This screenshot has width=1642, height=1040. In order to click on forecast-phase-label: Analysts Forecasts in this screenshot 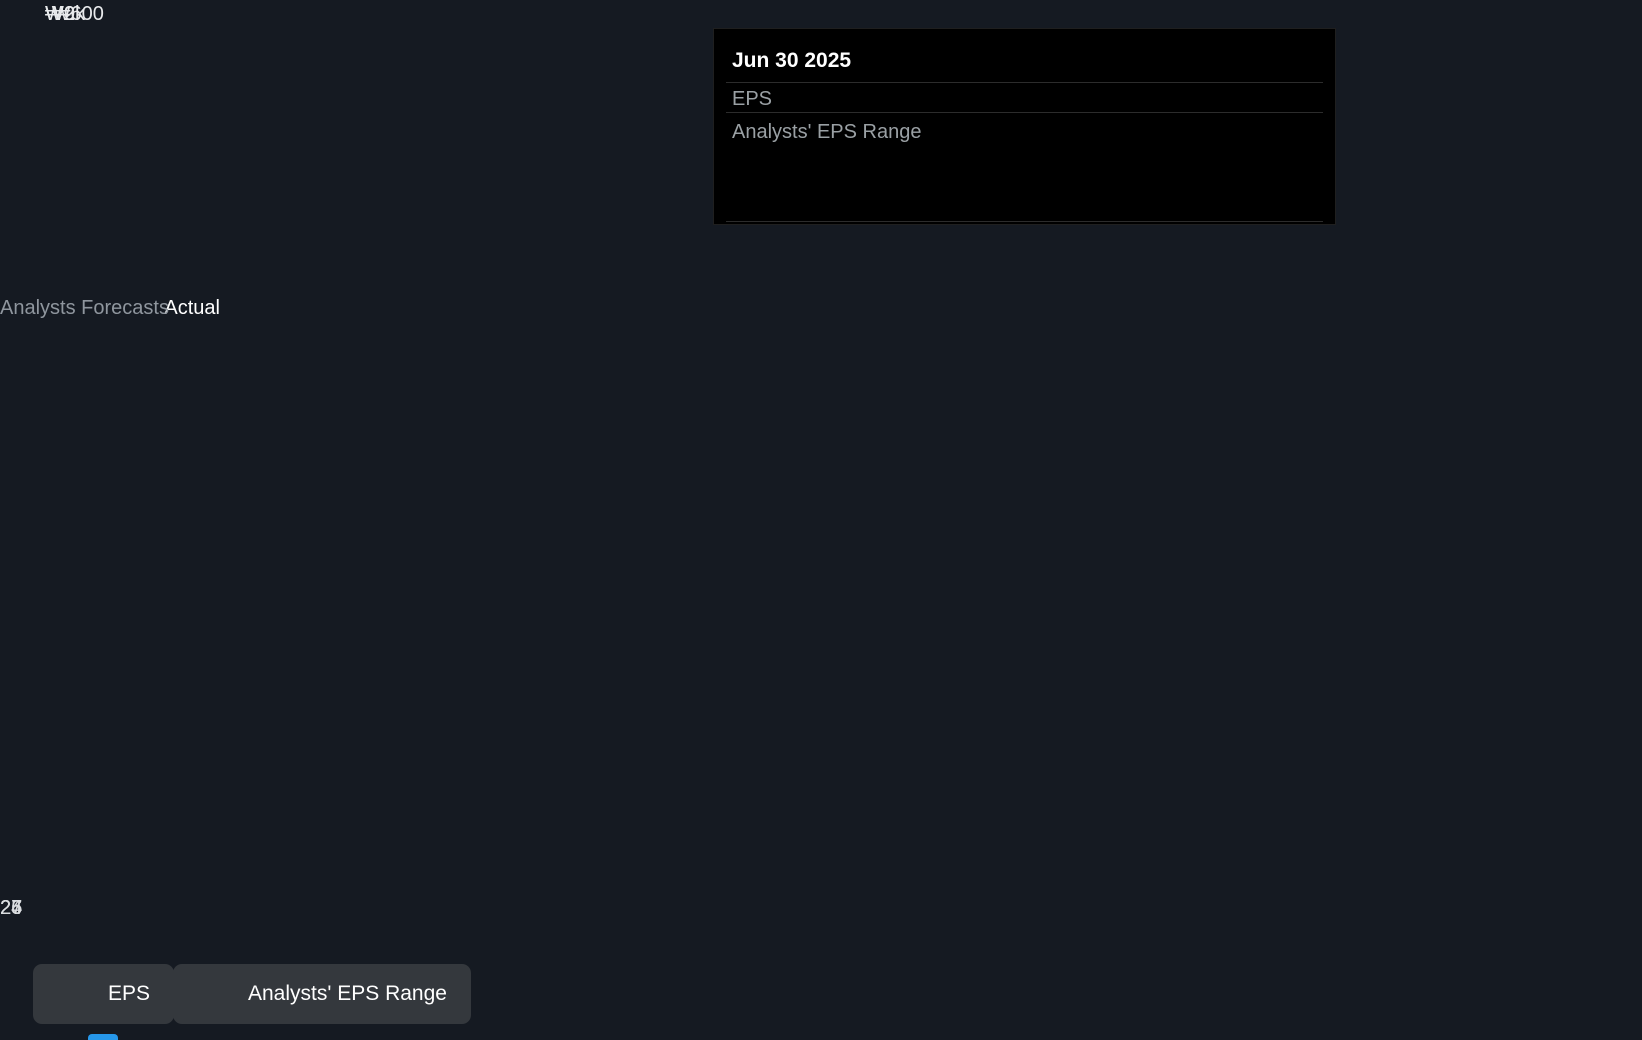, I will do `click(84, 308)`.